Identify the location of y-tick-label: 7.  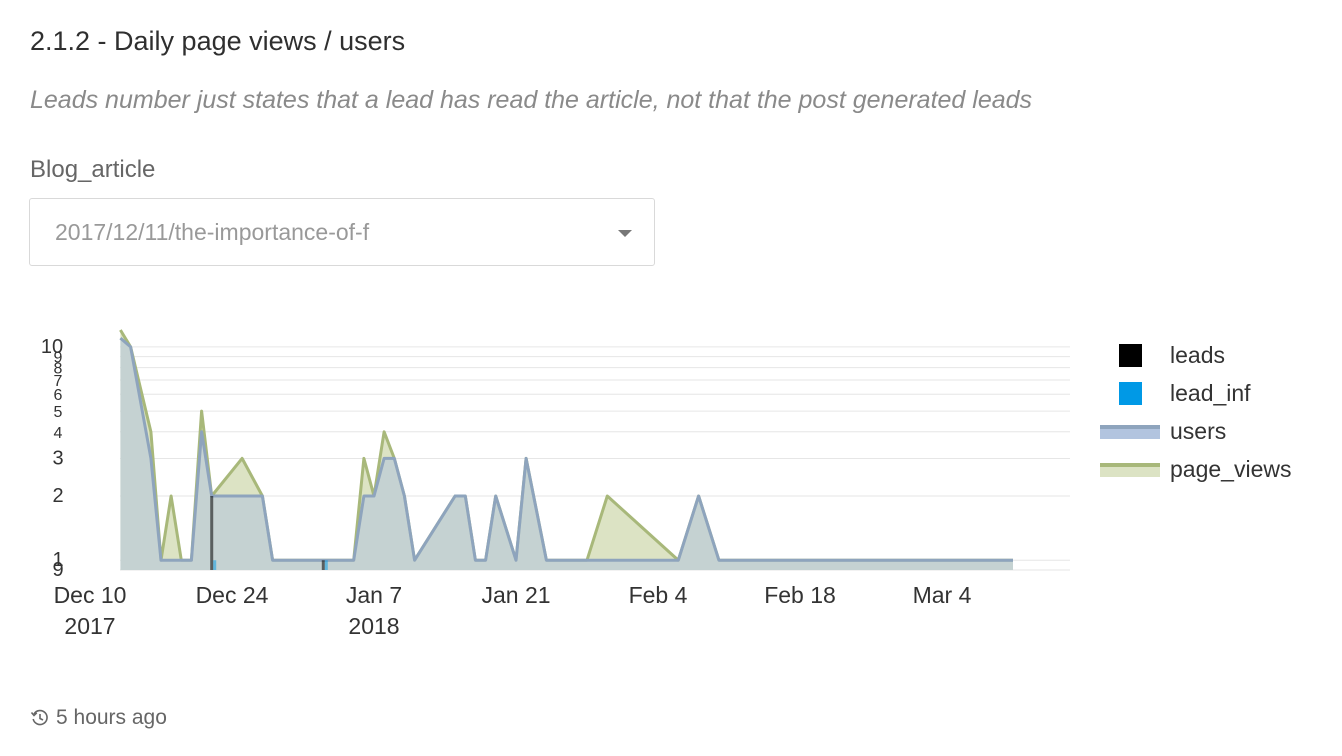
(58, 381).